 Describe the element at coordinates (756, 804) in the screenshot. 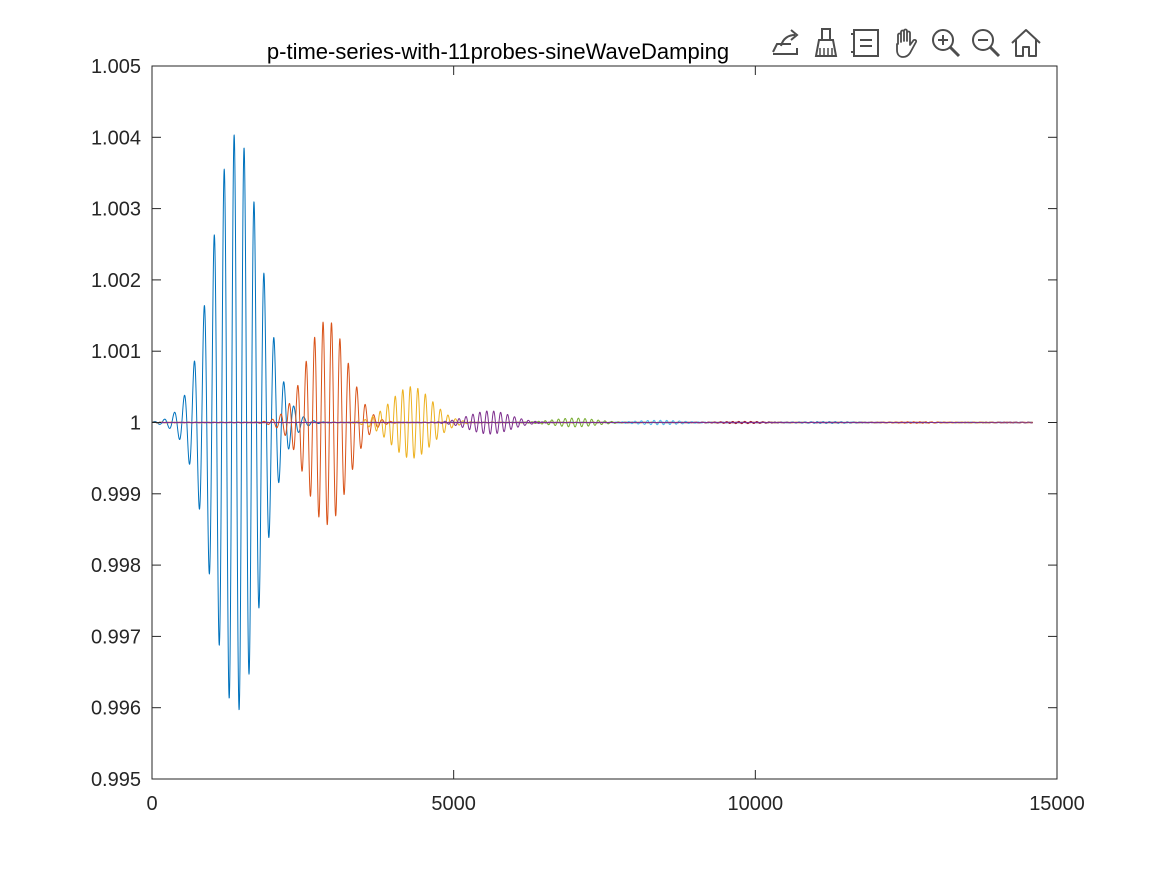

I see `x-tick-label: 10000` at that location.